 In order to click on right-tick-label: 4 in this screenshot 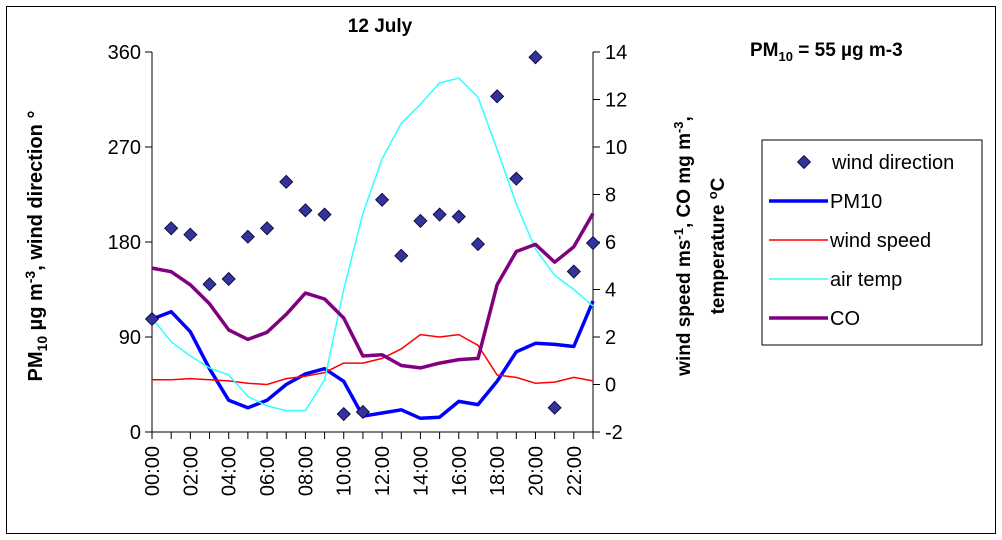, I will do `click(610, 291)`.